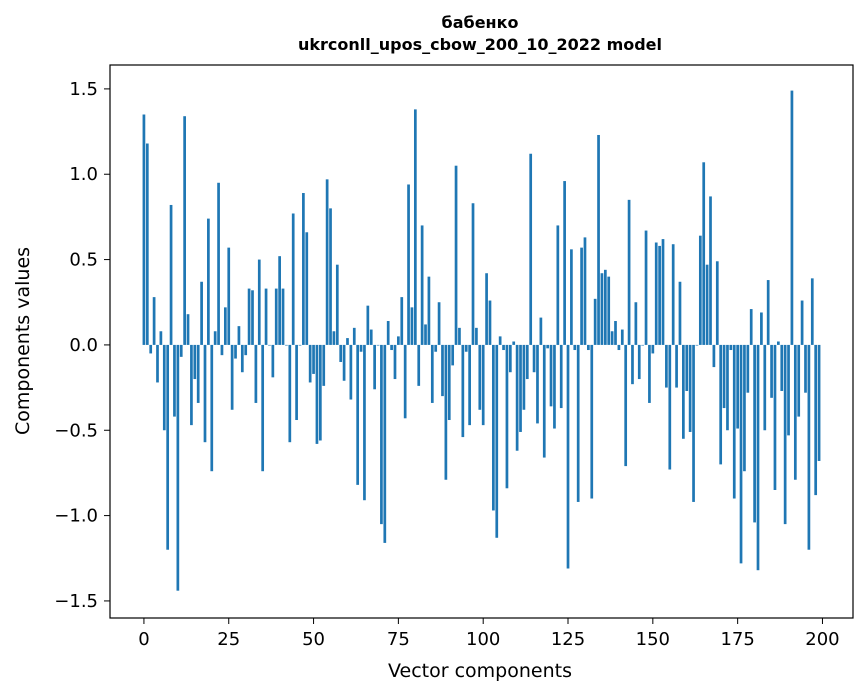 The height and width of the screenshot is (696, 867). What do you see at coordinates (83, 89) in the screenshot?
I see `y-tick-label: 1.5` at bounding box center [83, 89].